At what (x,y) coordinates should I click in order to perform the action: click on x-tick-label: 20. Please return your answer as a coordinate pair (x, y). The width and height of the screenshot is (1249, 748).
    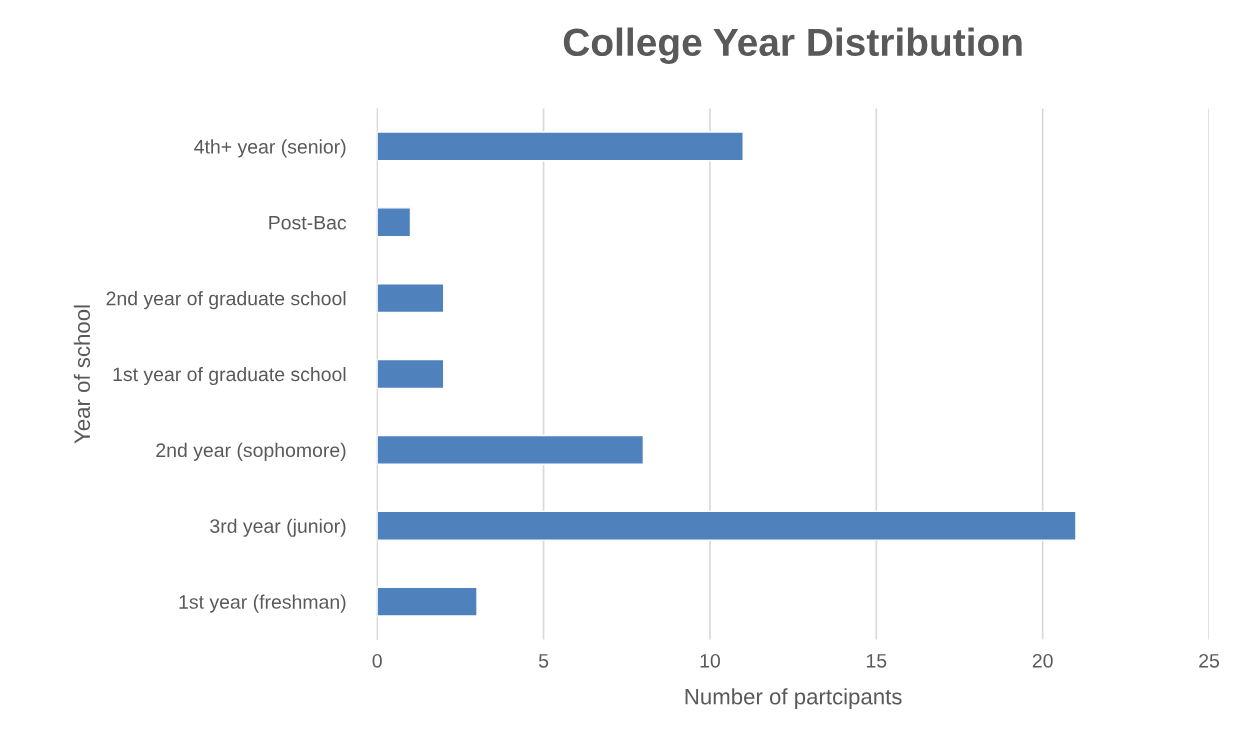
    Looking at the image, I should click on (1042, 660).